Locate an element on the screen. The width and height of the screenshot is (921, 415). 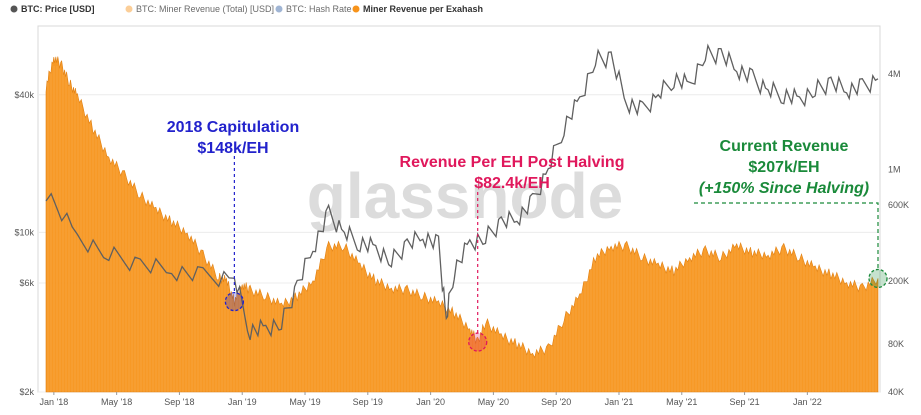
y-left-tick: $10k is located at coordinates (24, 232).